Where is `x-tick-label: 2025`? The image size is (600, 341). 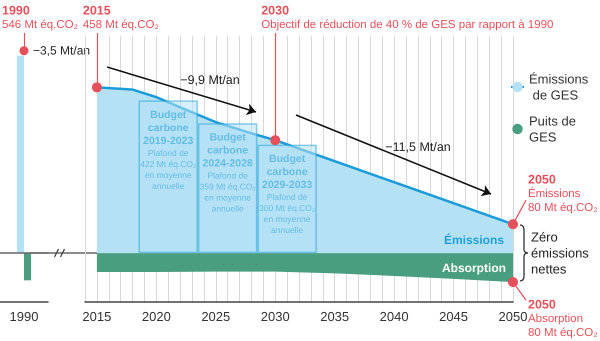
x-tick-label: 2025 is located at coordinates (215, 316).